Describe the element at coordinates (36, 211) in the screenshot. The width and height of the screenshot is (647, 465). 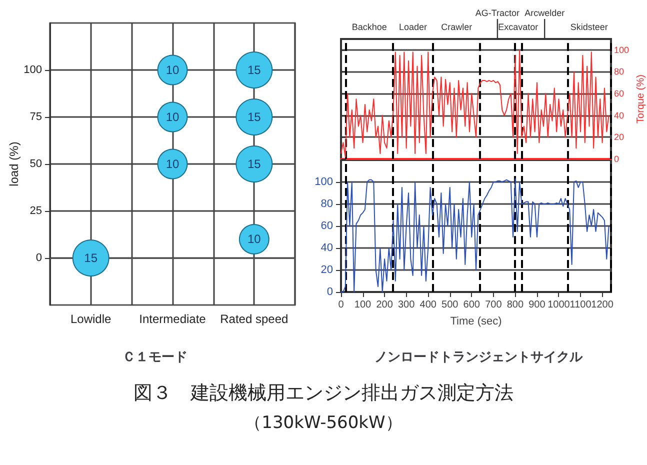
I see `y-tick-label: 25` at that location.